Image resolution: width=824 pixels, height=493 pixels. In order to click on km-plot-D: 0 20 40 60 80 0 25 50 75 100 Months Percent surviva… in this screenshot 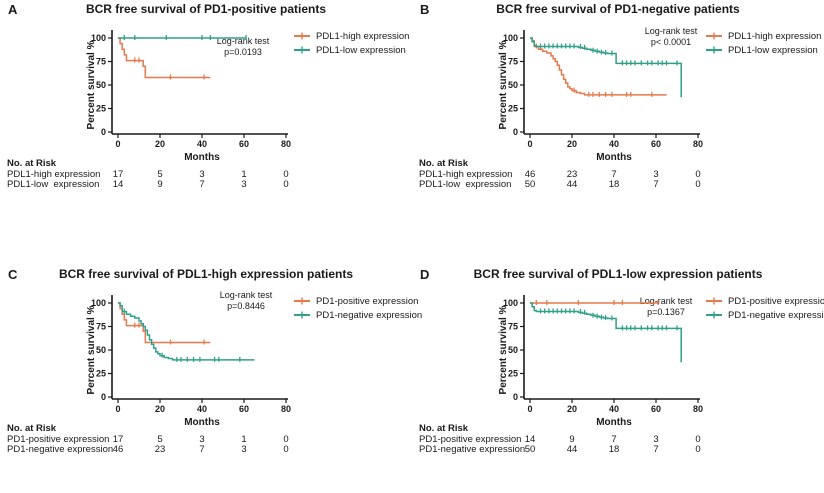, I will do `click(600, 361)`.